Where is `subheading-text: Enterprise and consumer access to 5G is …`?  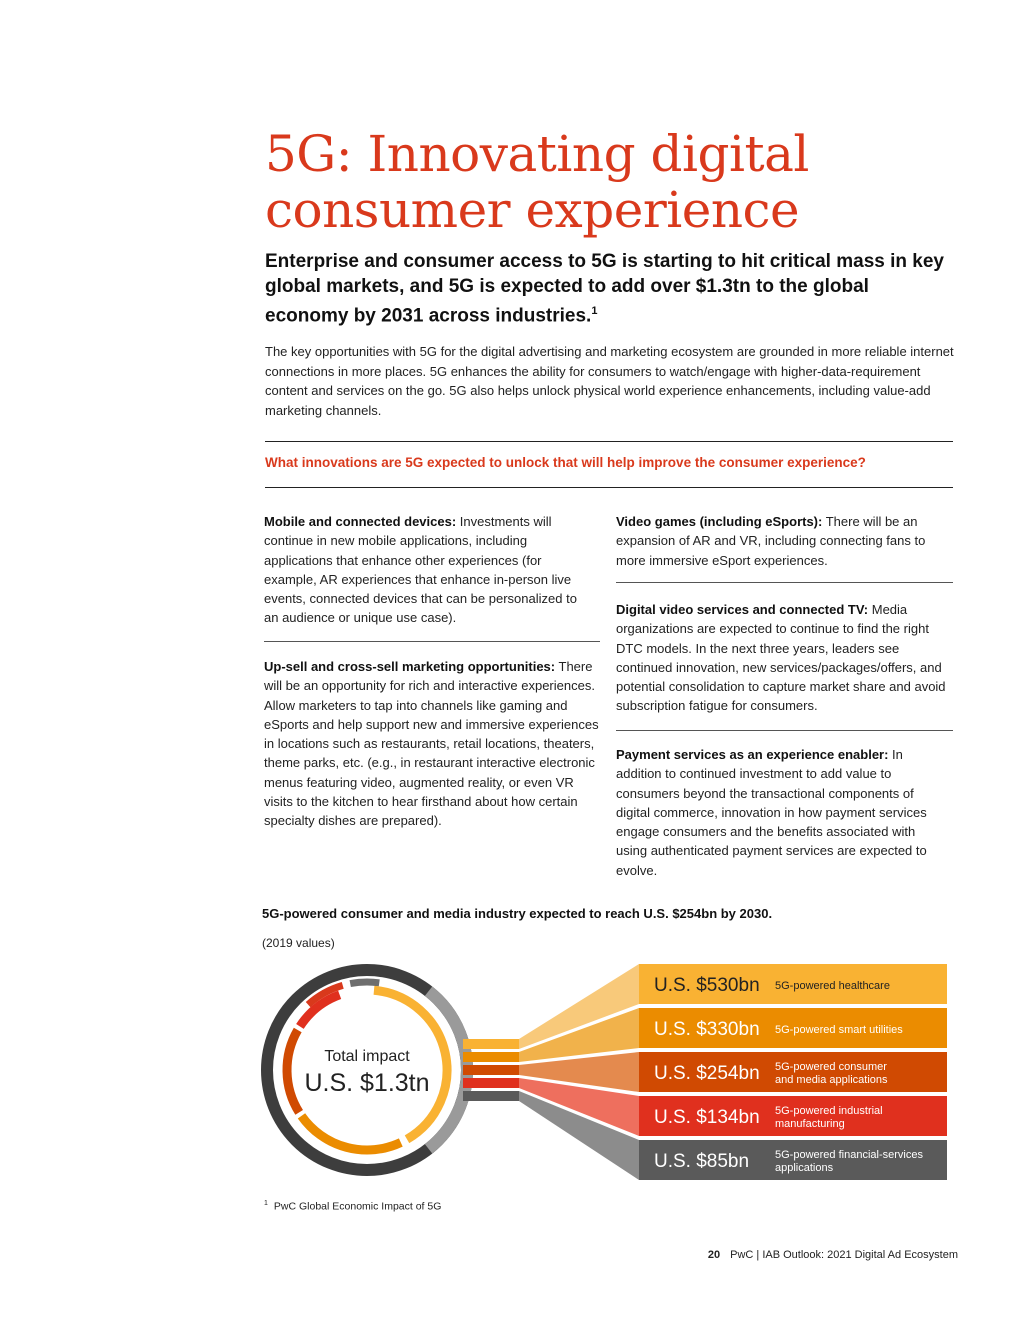
subheading-text: Enterprise and consumer access to 5G is … is located at coordinates (604, 289).